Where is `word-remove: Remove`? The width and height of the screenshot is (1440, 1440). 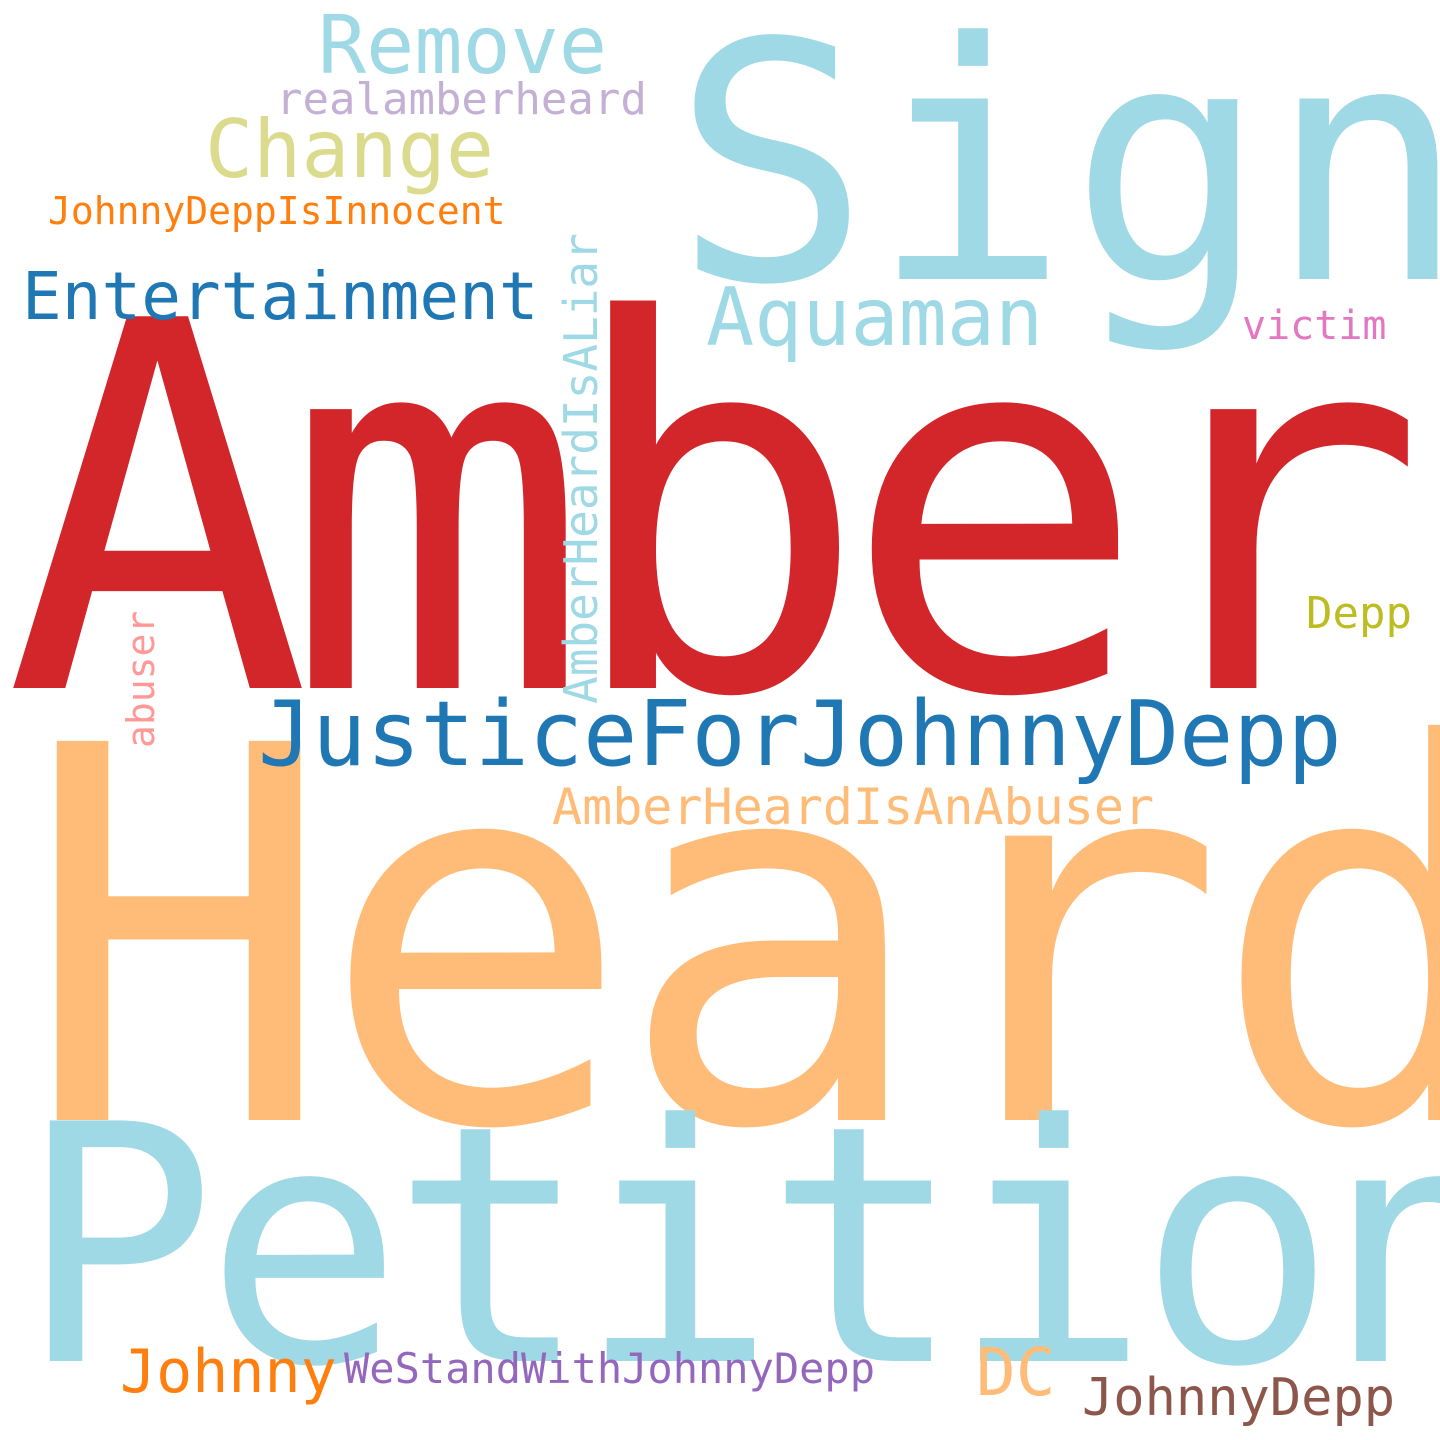
word-remove: Remove is located at coordinates (462, 46).